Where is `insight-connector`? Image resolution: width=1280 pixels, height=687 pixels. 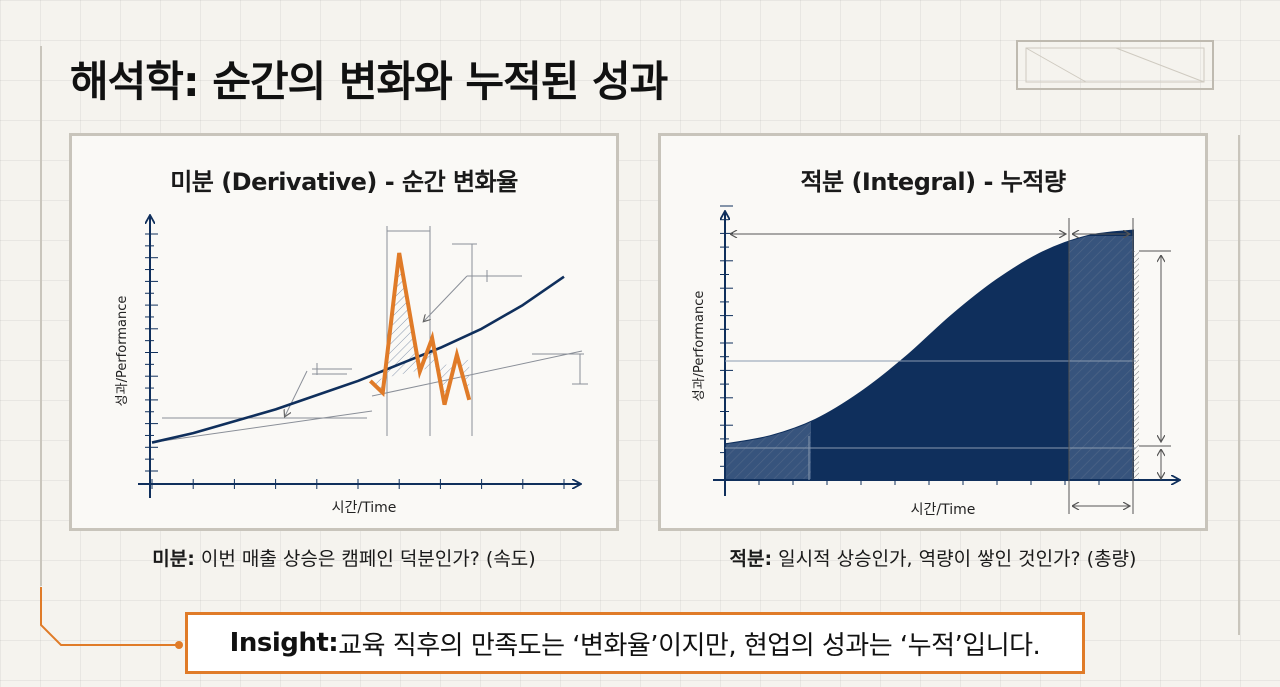 insight-connector is located at coordinates (111, 618).